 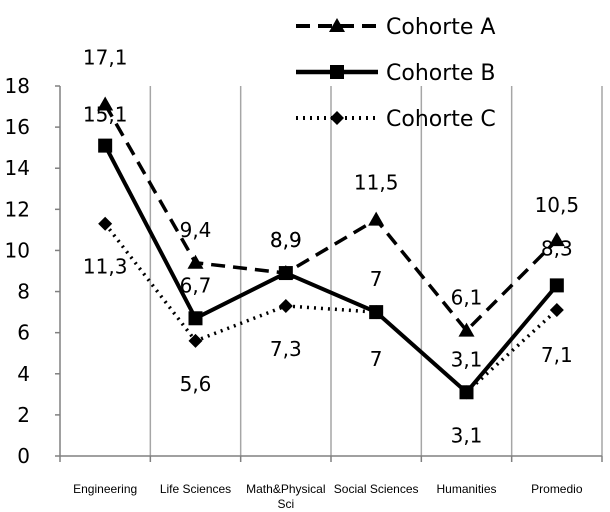 I want to click on data-label: 6,1, so click(x=467, y=298).